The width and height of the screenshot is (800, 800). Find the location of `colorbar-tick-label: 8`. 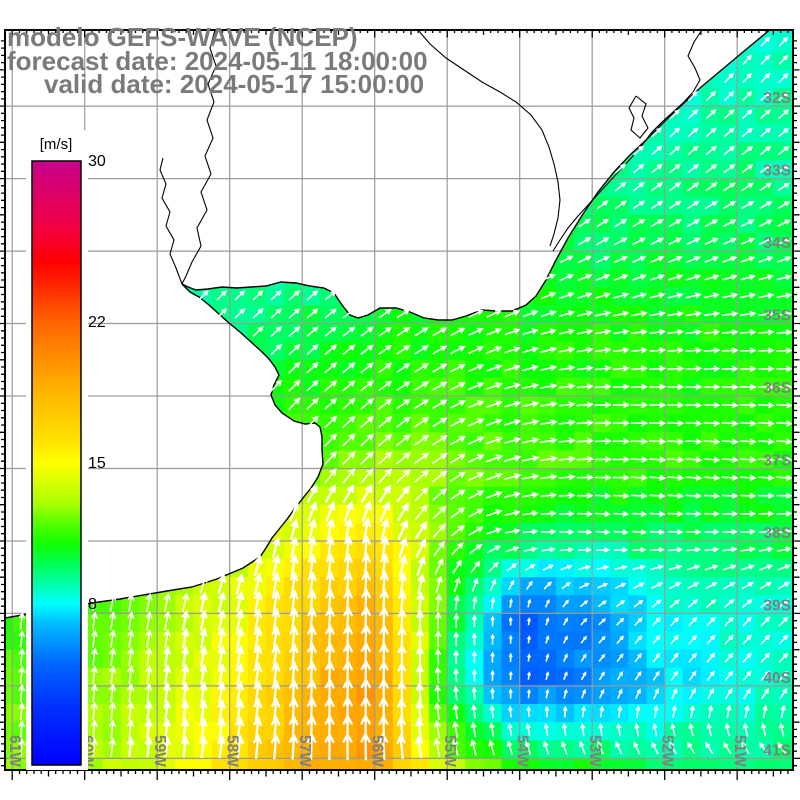

colorbar-tick-label: 8 is located at coordinates (92, 604).